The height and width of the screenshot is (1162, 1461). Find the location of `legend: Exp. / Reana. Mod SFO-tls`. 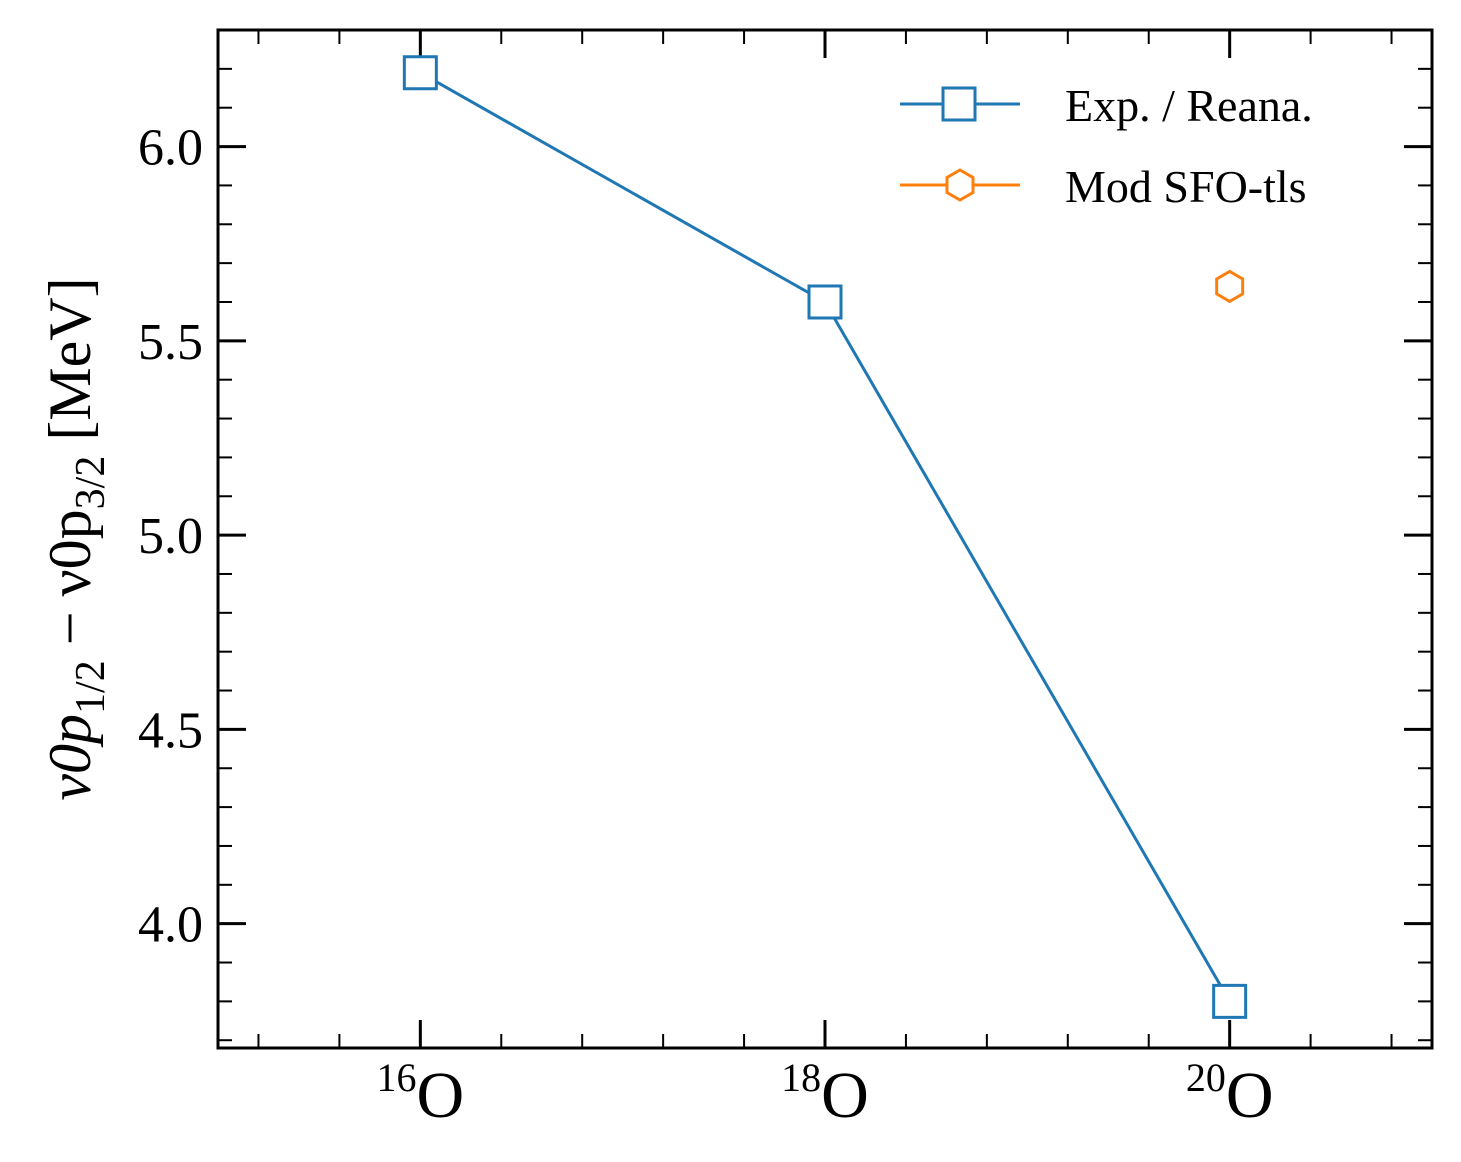

legend: Exp. / Reana. Mod SFO-tls is located at coordinates (1106, 146).